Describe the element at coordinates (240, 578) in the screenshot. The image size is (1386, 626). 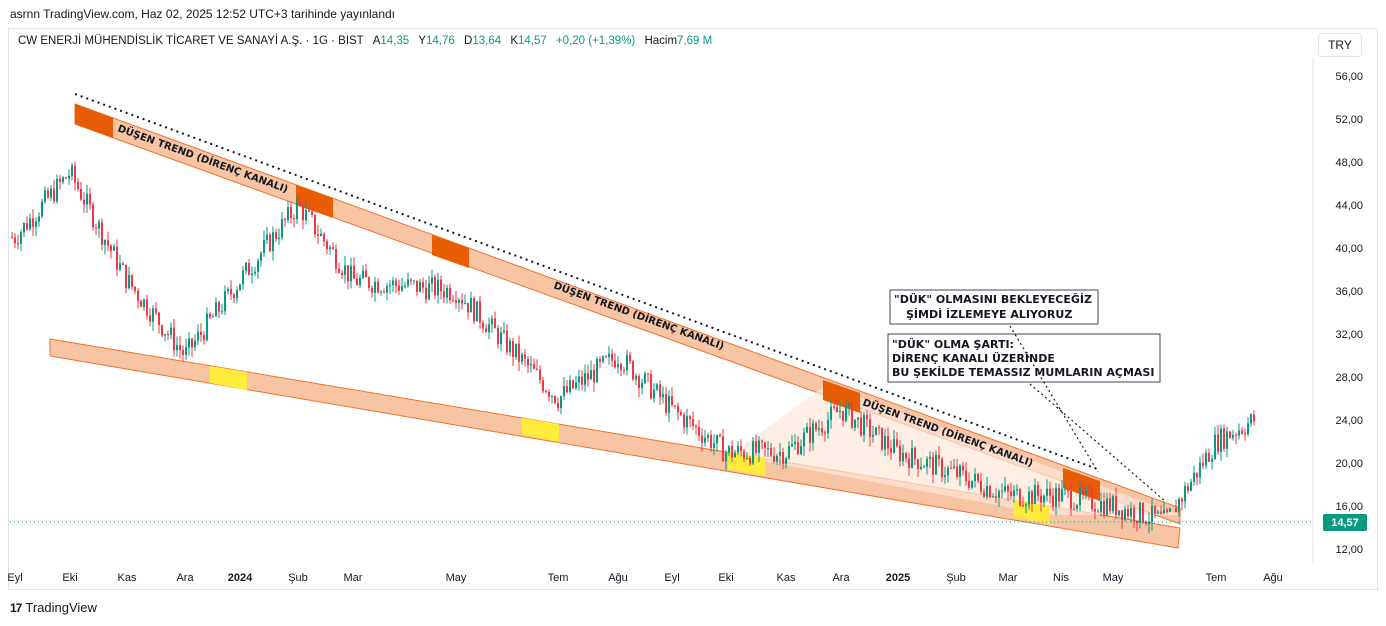
I see `time-tick-label: 2024` at that location.